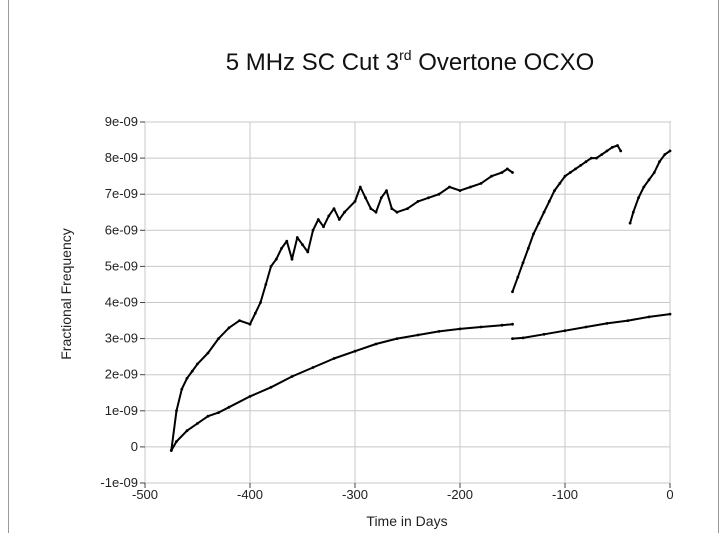 The image size is (725, 533). Describe the element at coordinates (145, 494) in the screenshot. I see `x-tick-label: -500` at that location.